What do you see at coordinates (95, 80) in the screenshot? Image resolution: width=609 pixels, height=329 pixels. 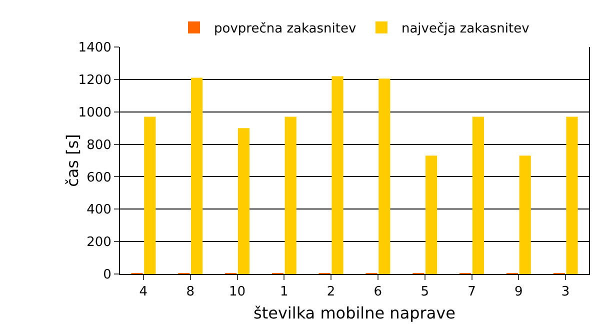 I see `y-tick-label: 1200` at bounding box center [95, 80].